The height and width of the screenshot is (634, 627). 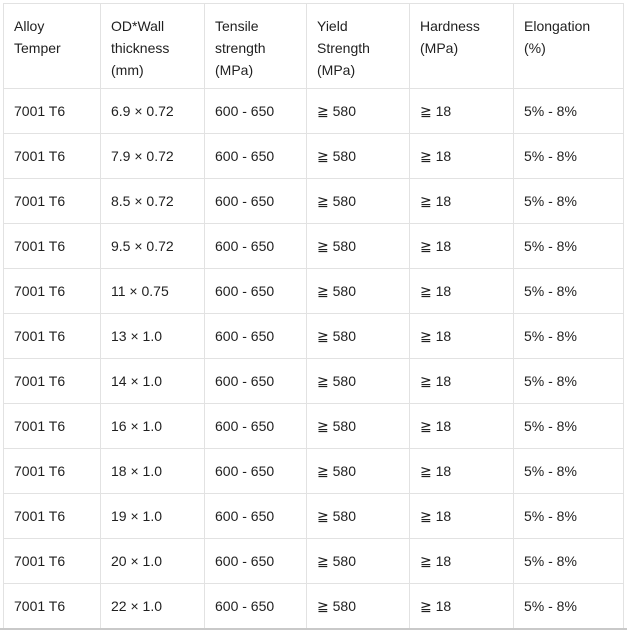 What do you see at coordinates (152, 201) in the screenshot?
I see `cell-od-wall-thickness: 8.5 × 0.72` at bounding box center [152, 201].